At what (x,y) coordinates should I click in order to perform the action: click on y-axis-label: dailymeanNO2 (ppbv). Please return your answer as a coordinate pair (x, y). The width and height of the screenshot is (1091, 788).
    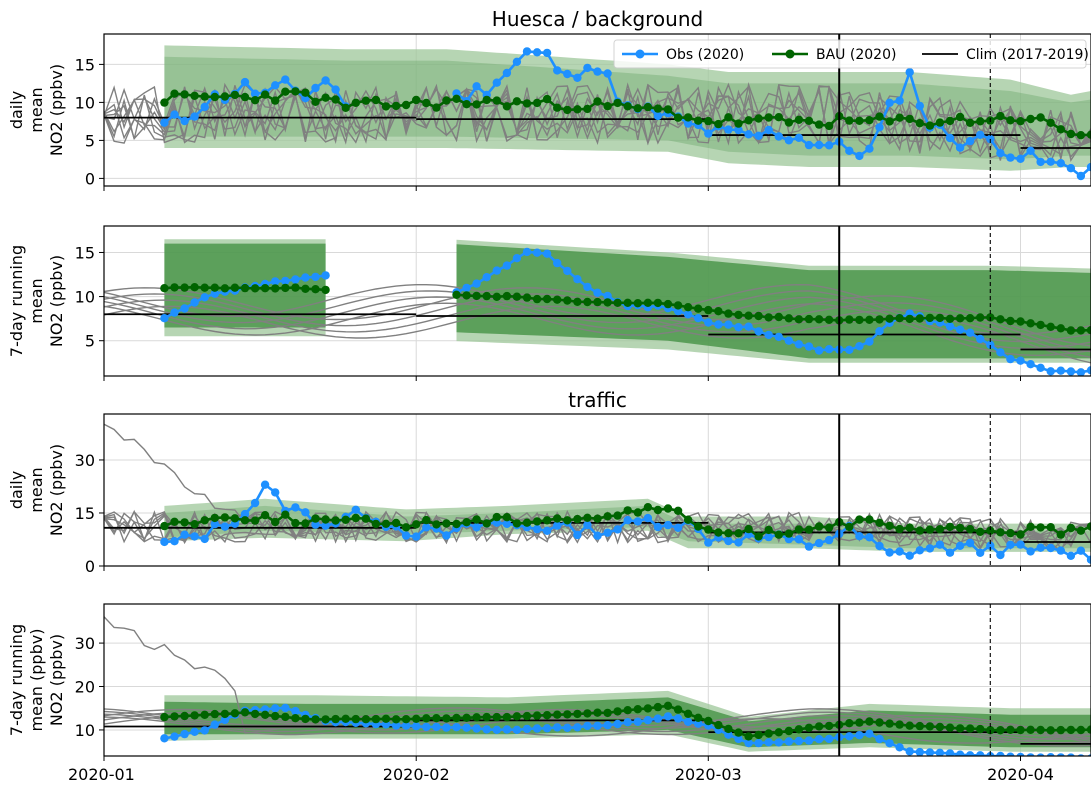
    Looking at the image, I should click on (36, 490).